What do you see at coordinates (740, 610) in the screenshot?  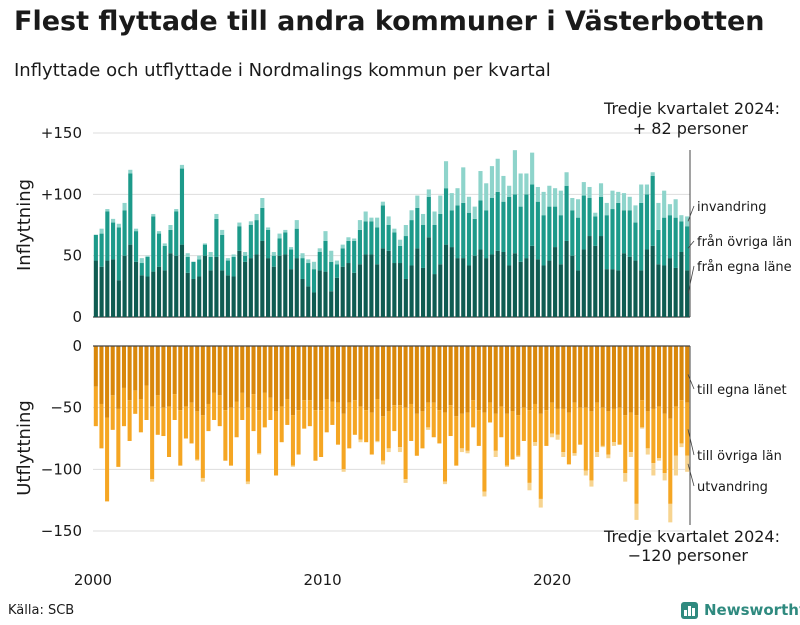 I see `brand-logo-link: Newsworthy` at bounding box center [740, 610].